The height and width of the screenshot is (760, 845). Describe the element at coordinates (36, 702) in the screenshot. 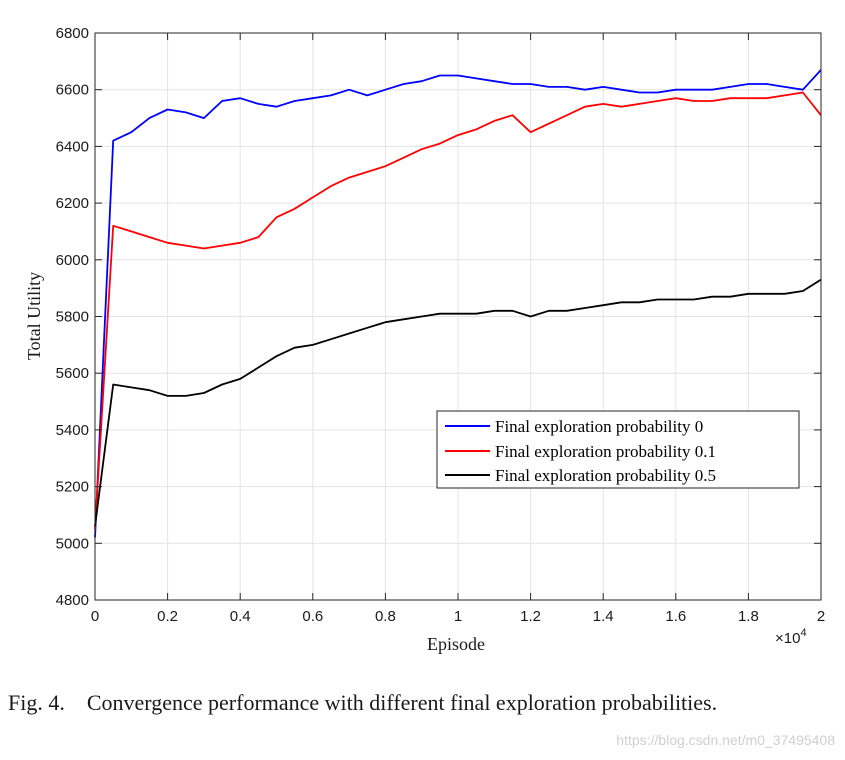

I see `figure-label: Fig. 4.` at that location.